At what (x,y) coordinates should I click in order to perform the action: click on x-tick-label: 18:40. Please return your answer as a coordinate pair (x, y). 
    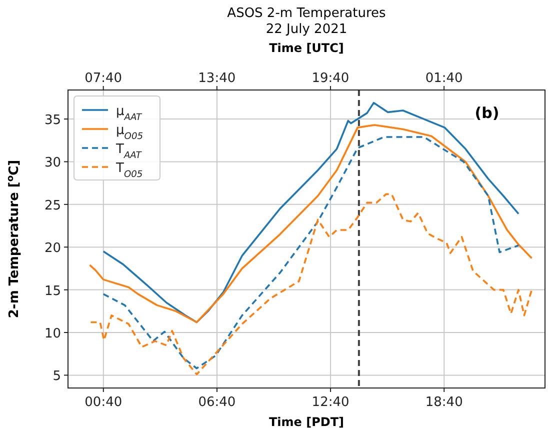
    Looking at the image, I should click on (444, 402).